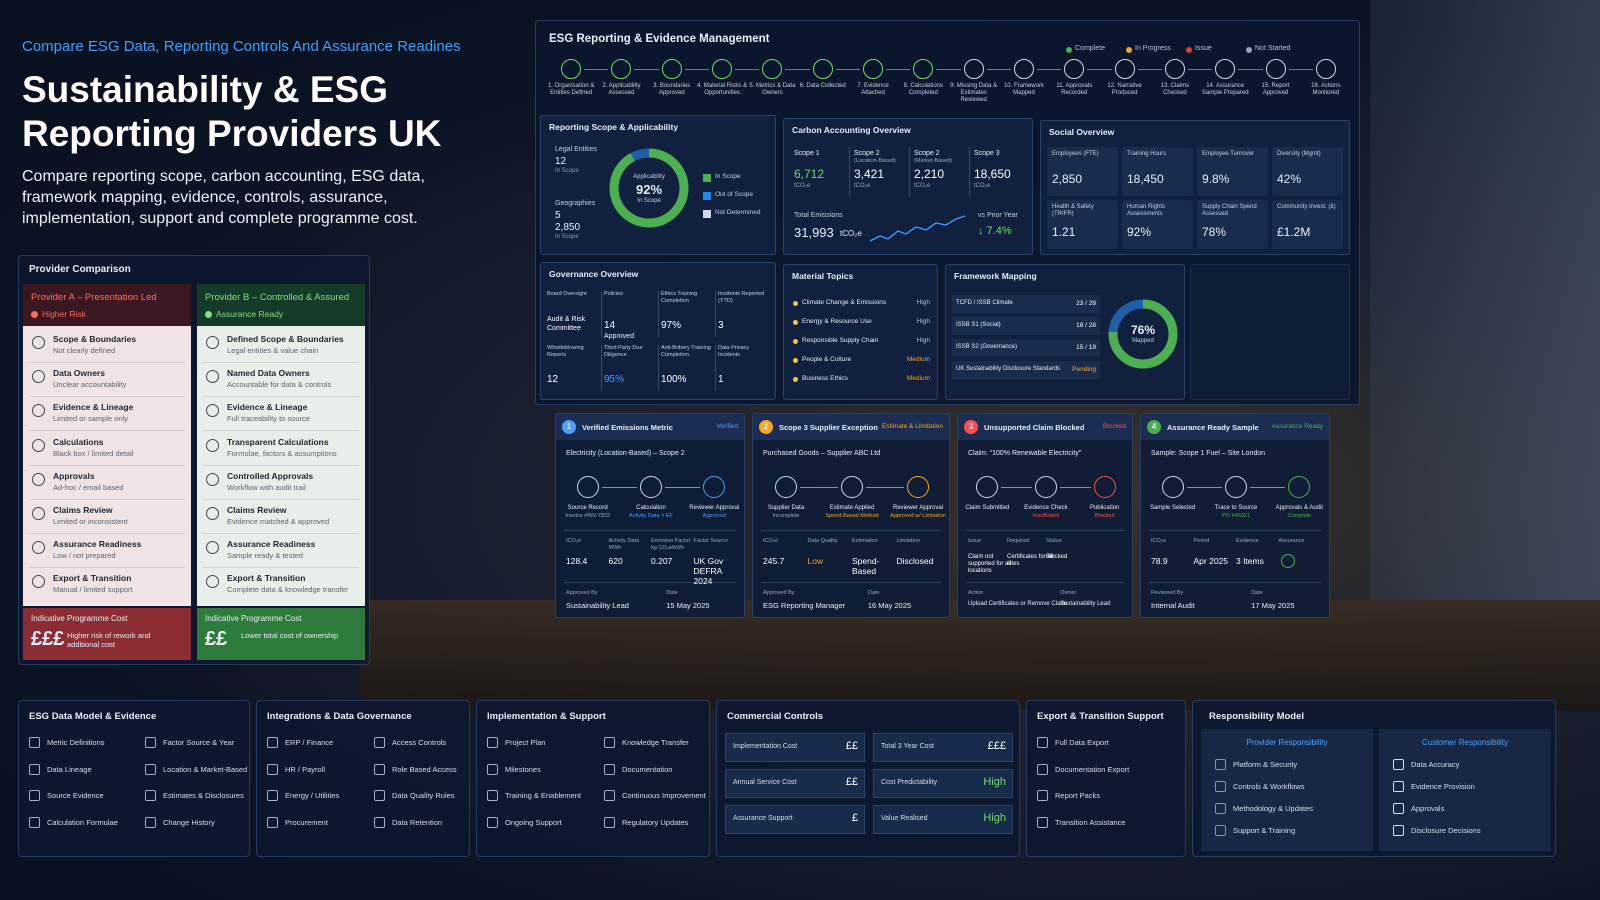 This screenshot has height=900, width=1600. What do you see at coordinates (1082, 224) in the screenshot?
I see `metric-cell: Health & Safety (TRIFR) 1.21` at bounding box center [1082, 224].